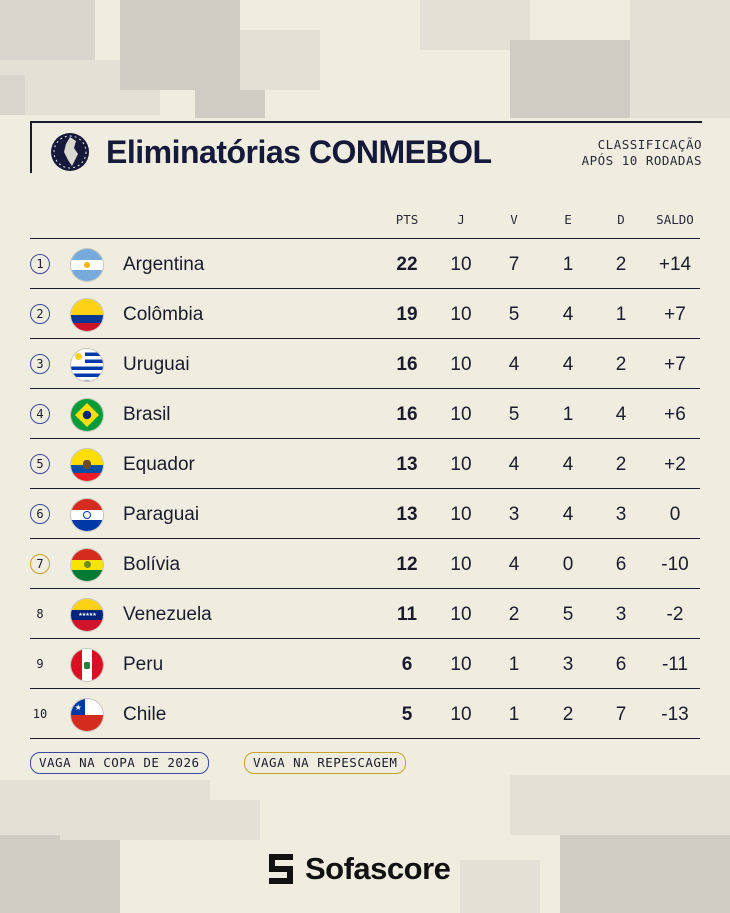  What do you see at coordinates (365, 613) in the screenshot?
I see `table-row: 8 ★★★★★ Venezuela 11 10 2 5 3 -2` at bounding box center [365, 613].